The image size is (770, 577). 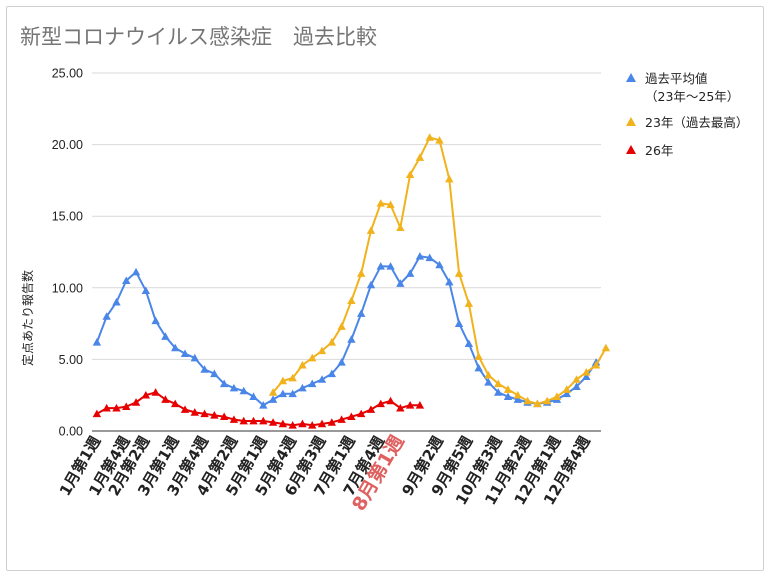 I want to click on y-tick-label: 15.00, so click(x=67, y=217).